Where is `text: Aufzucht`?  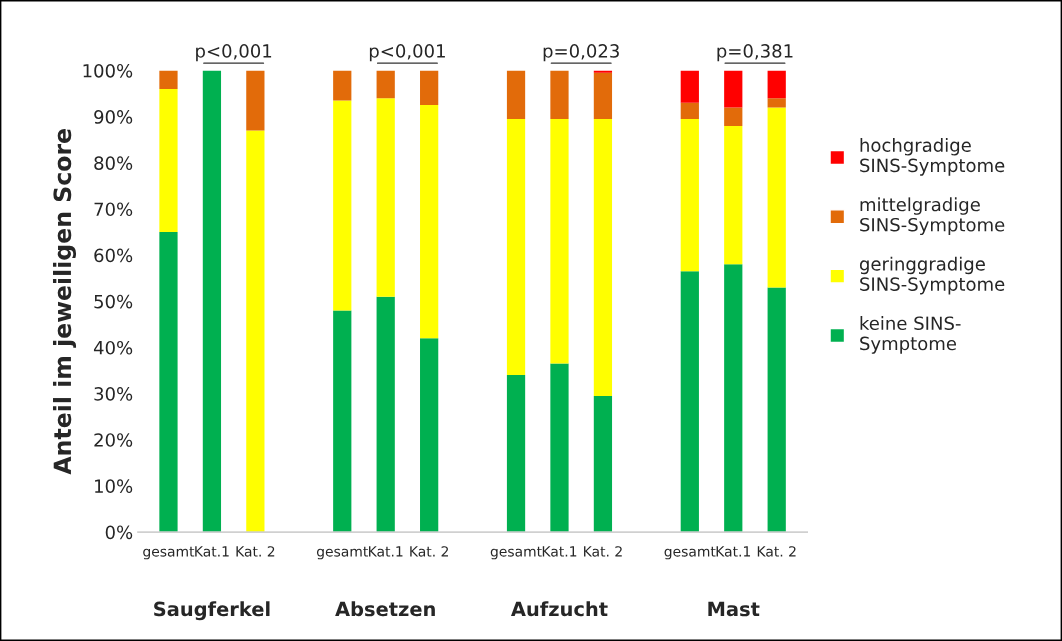 text: Aufzucht is located at coordinates (559, 609).